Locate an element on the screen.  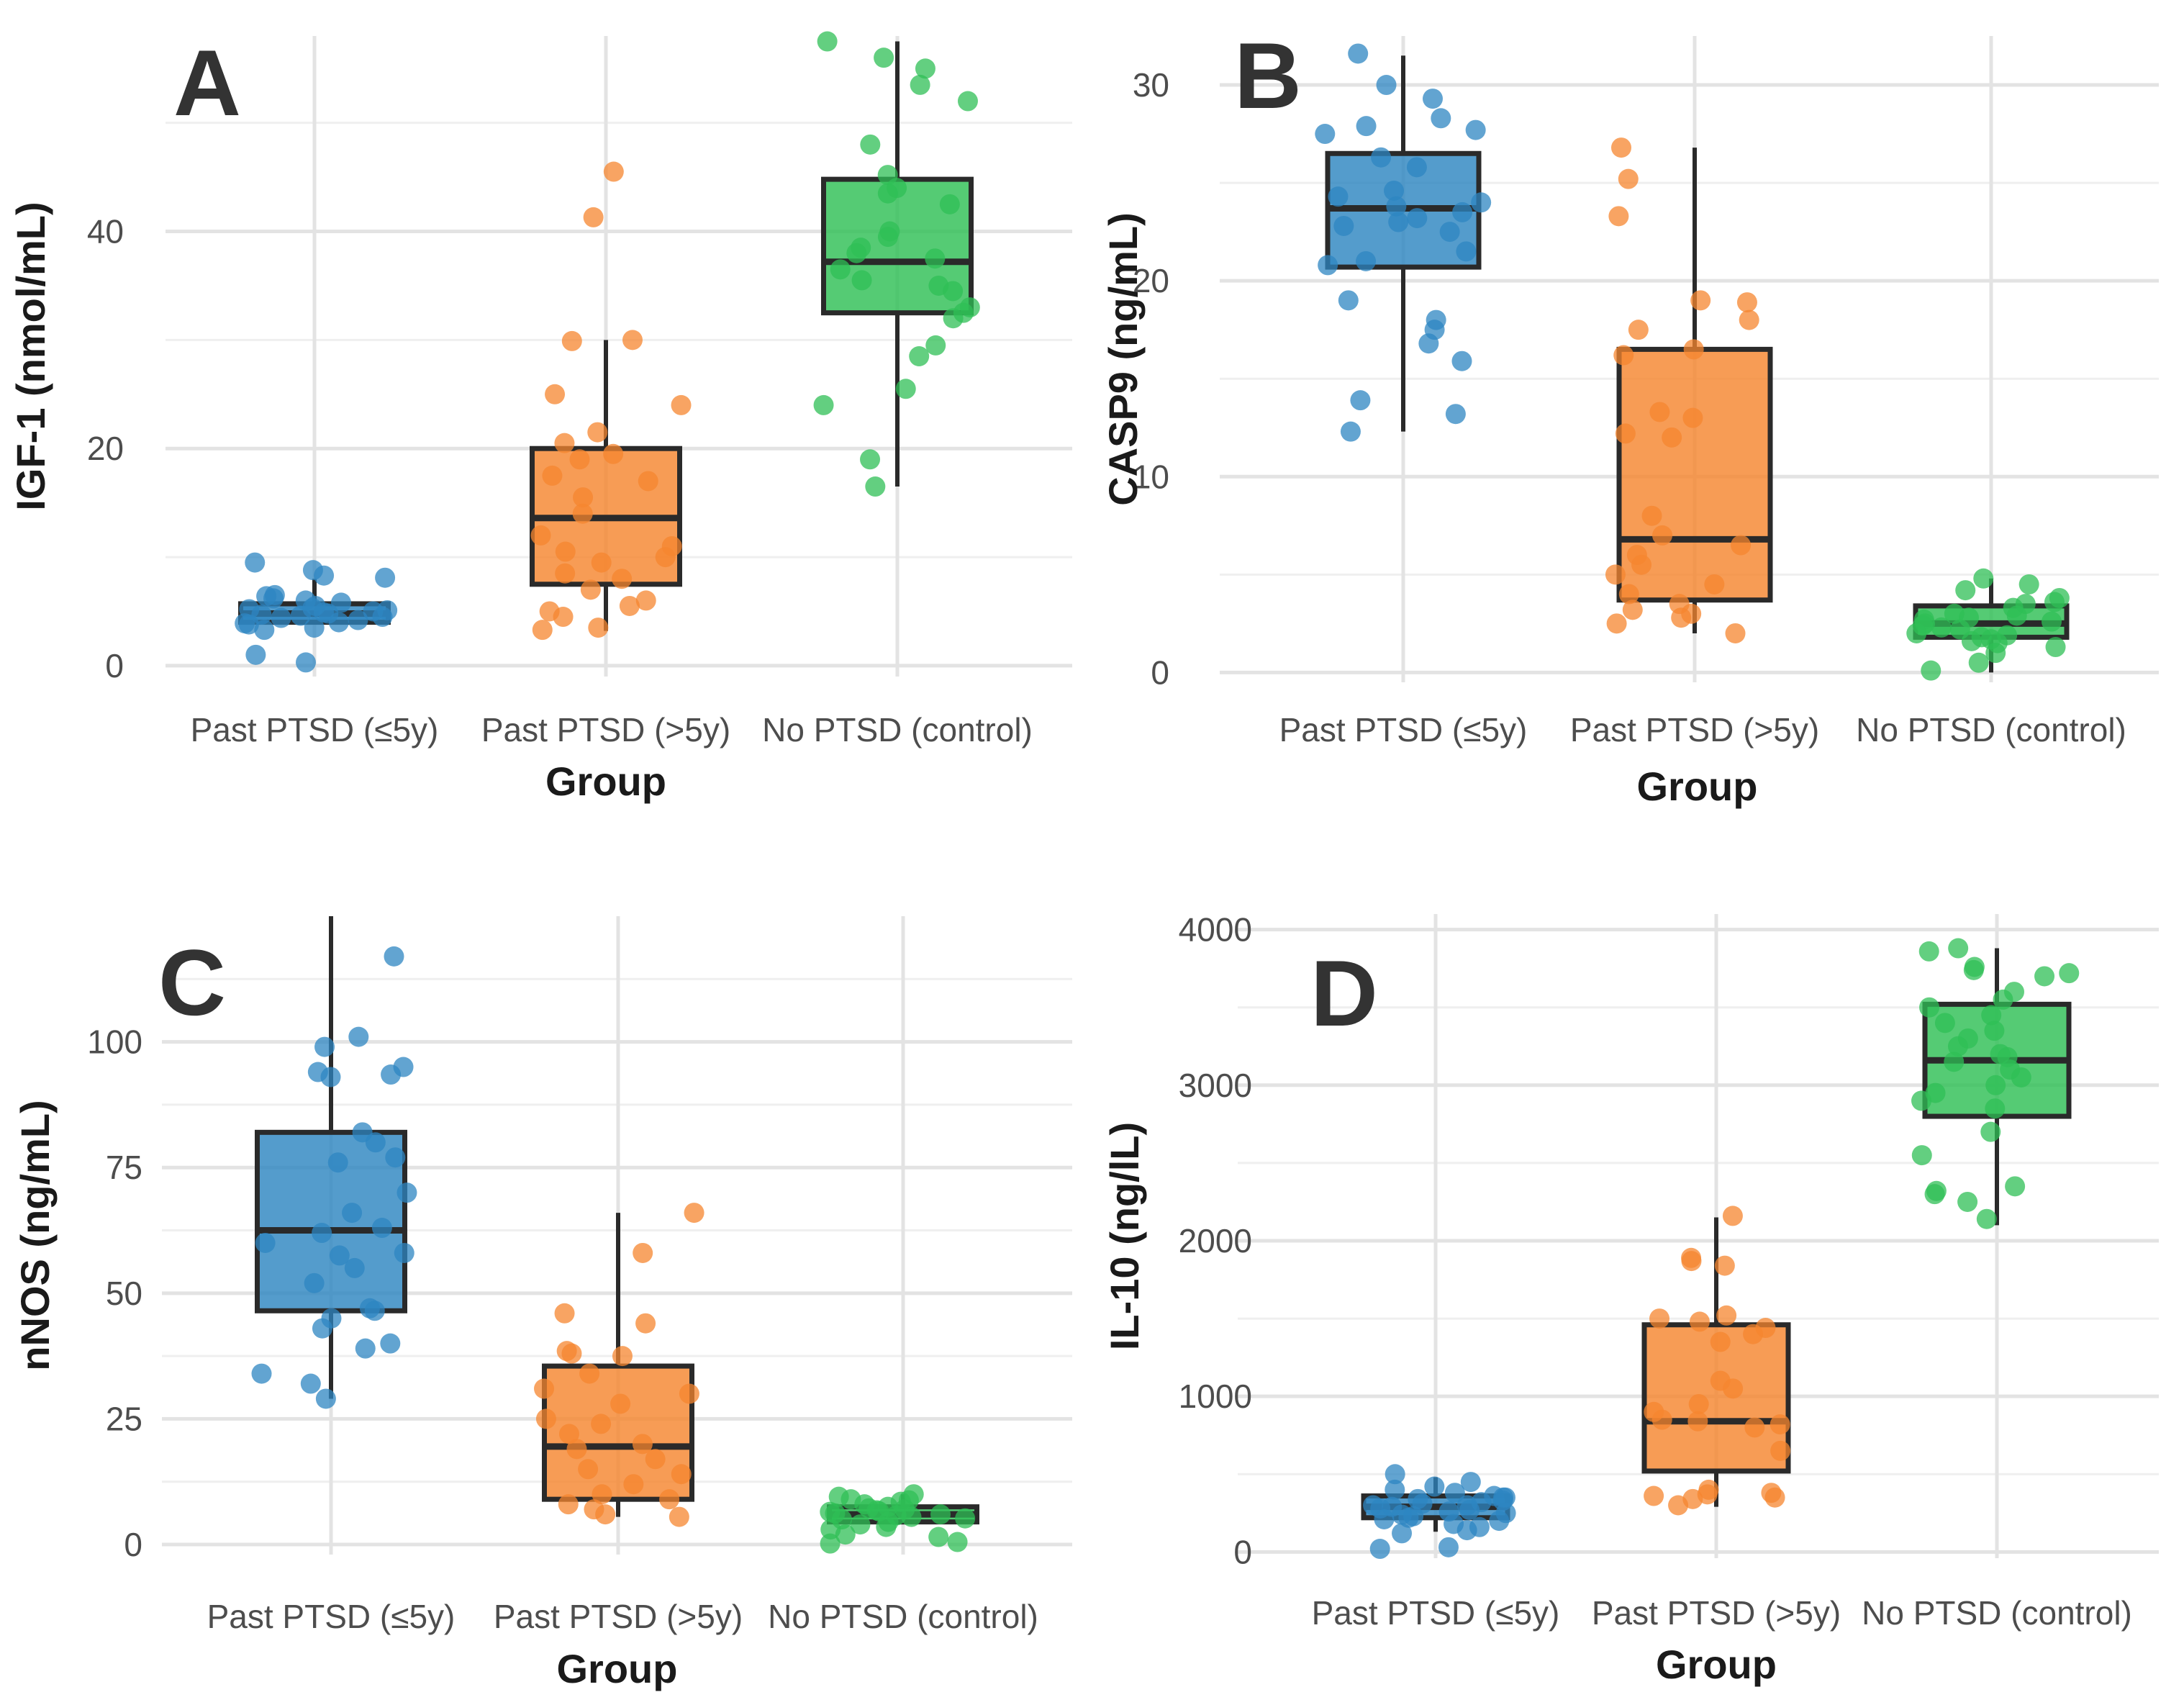
panel-d-ytick-label: 4000 is located at coordinates (1215, 930).